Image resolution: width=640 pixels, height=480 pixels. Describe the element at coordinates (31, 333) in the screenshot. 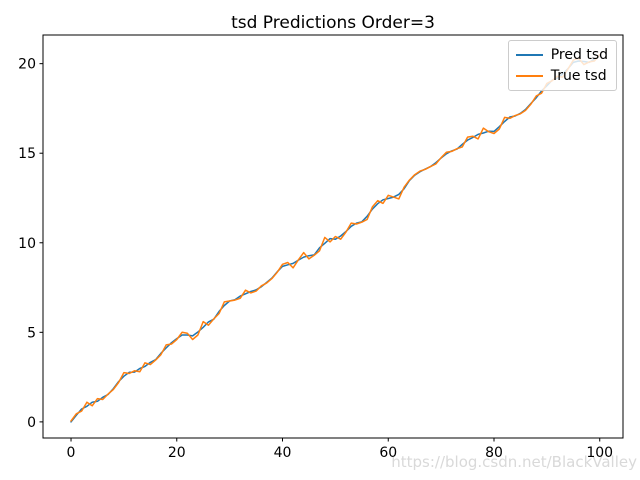

I see `y-tick-label: 5` at that location.